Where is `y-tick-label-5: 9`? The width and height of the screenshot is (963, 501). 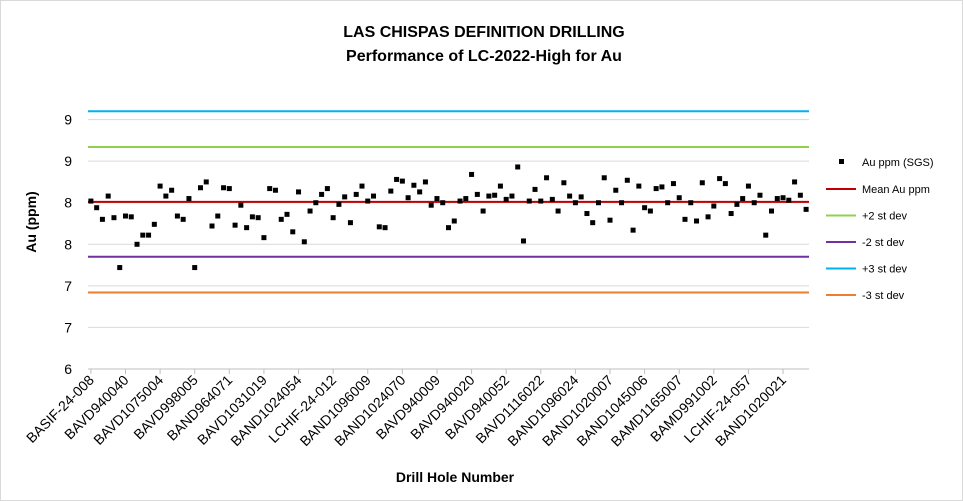
y-tick-label-5: 9 is located at coordinates (68, 161).